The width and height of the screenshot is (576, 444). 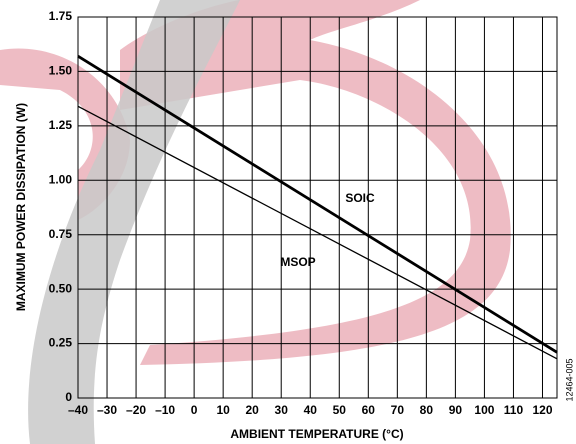 What do you see at coordinates (282, 410) in the screenshot?
I see `x-tick-label: 30` at bounding box center [282, 410].